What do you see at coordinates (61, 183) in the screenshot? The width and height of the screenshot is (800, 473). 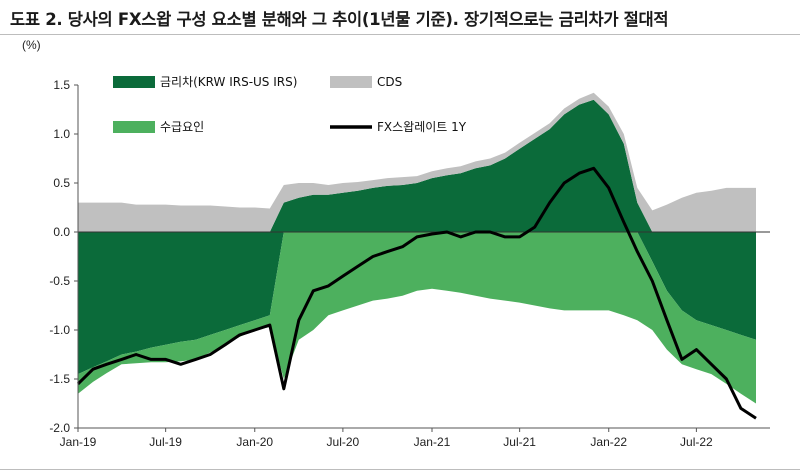 I see `y-tick-label: 0.5` at bounding box center [61, 183].